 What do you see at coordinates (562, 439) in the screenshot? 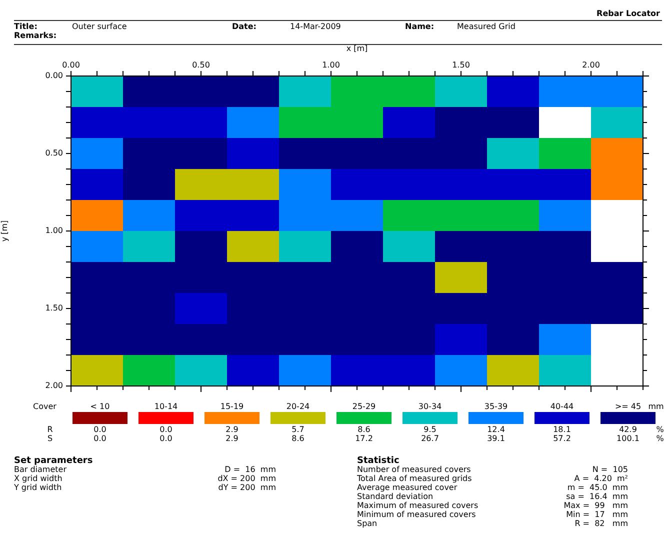
I see `text: 57.2` at bounding box center [562, 439].